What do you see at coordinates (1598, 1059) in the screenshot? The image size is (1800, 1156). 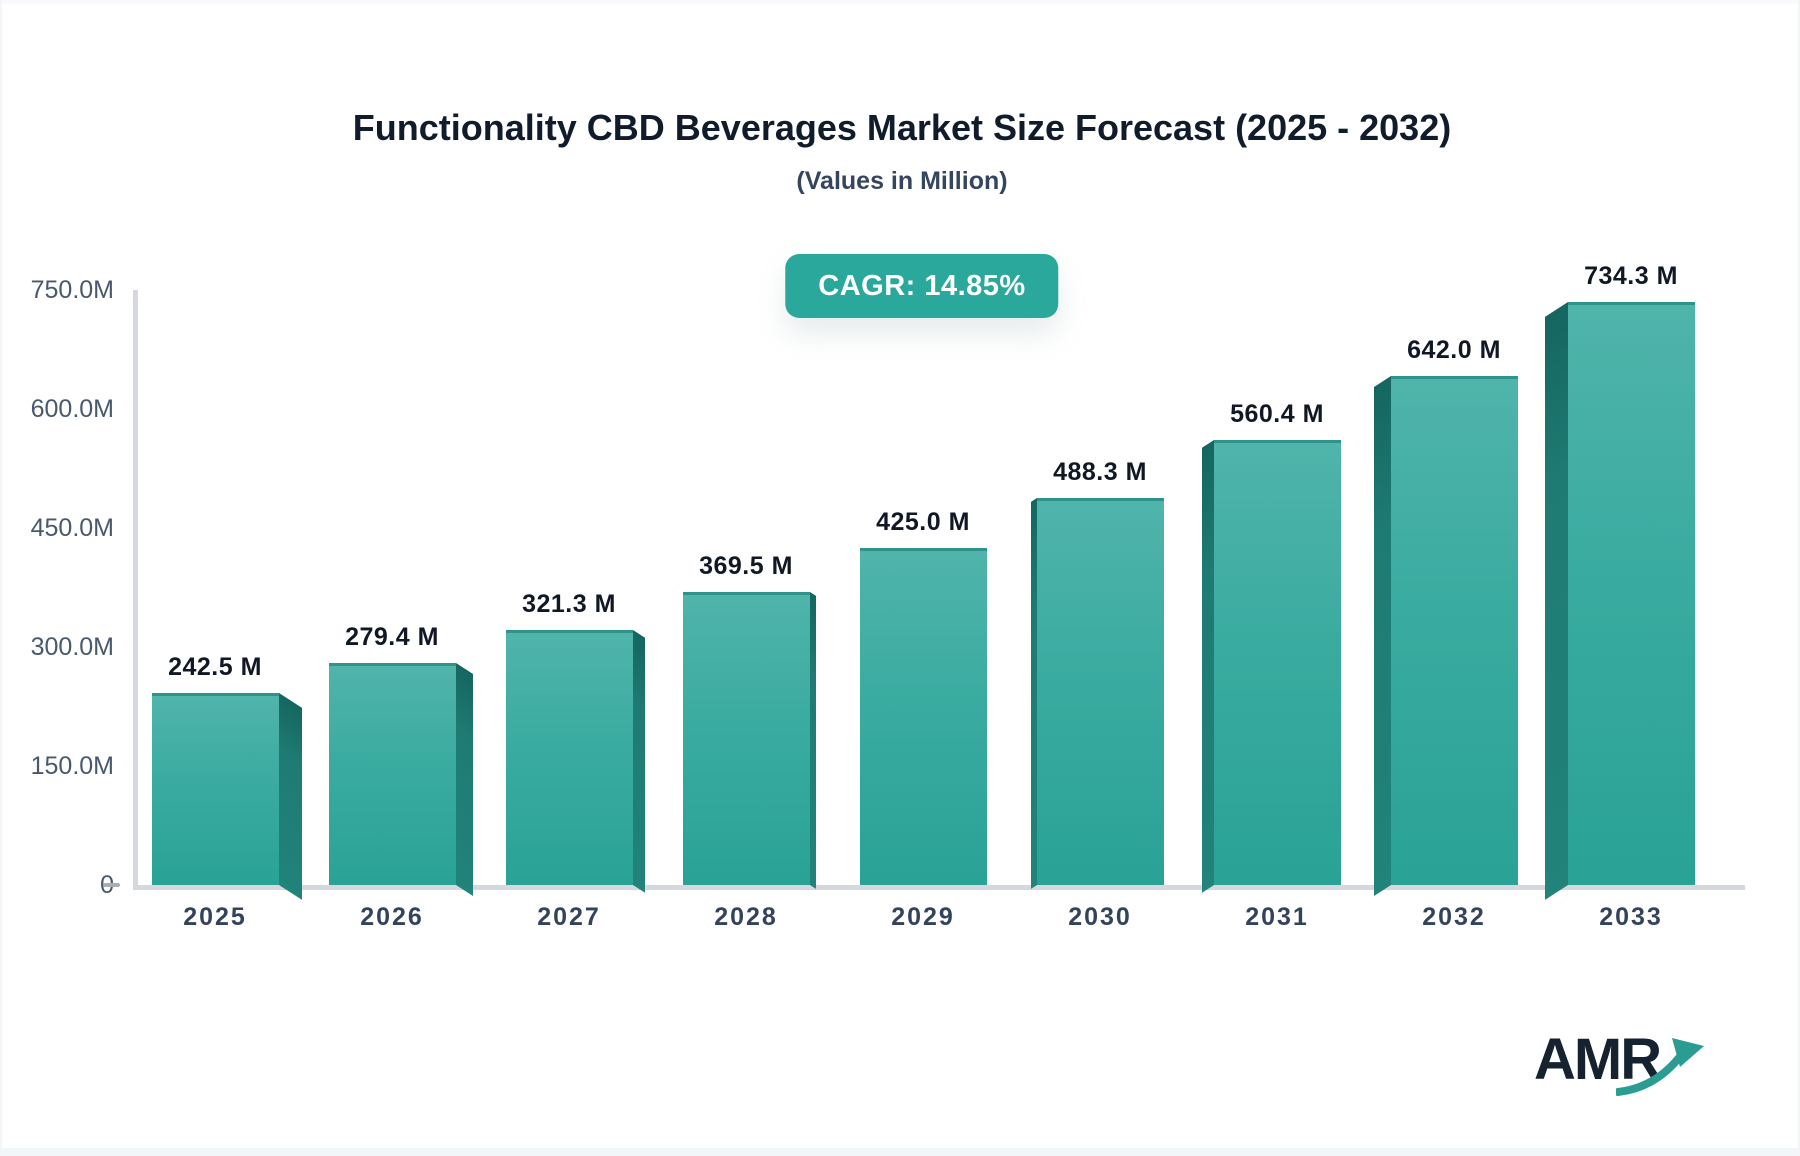 I see `brand-logo-text: AMR` at bounding box center [1598, 1059].